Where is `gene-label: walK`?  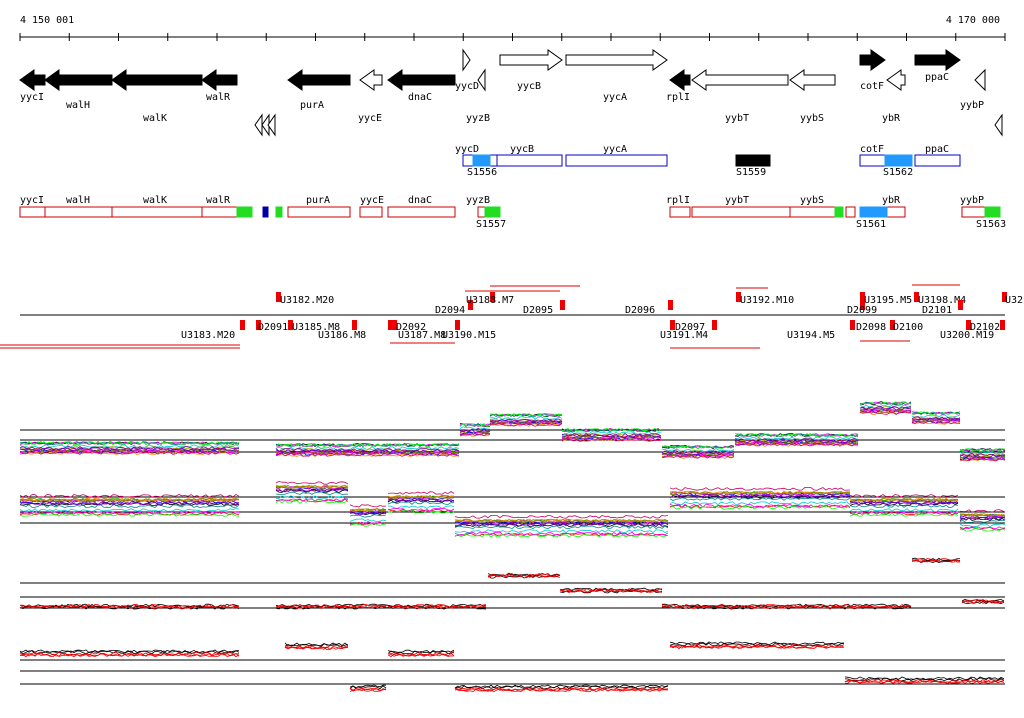 gene-label: walK is located at coordinates (155, 118).